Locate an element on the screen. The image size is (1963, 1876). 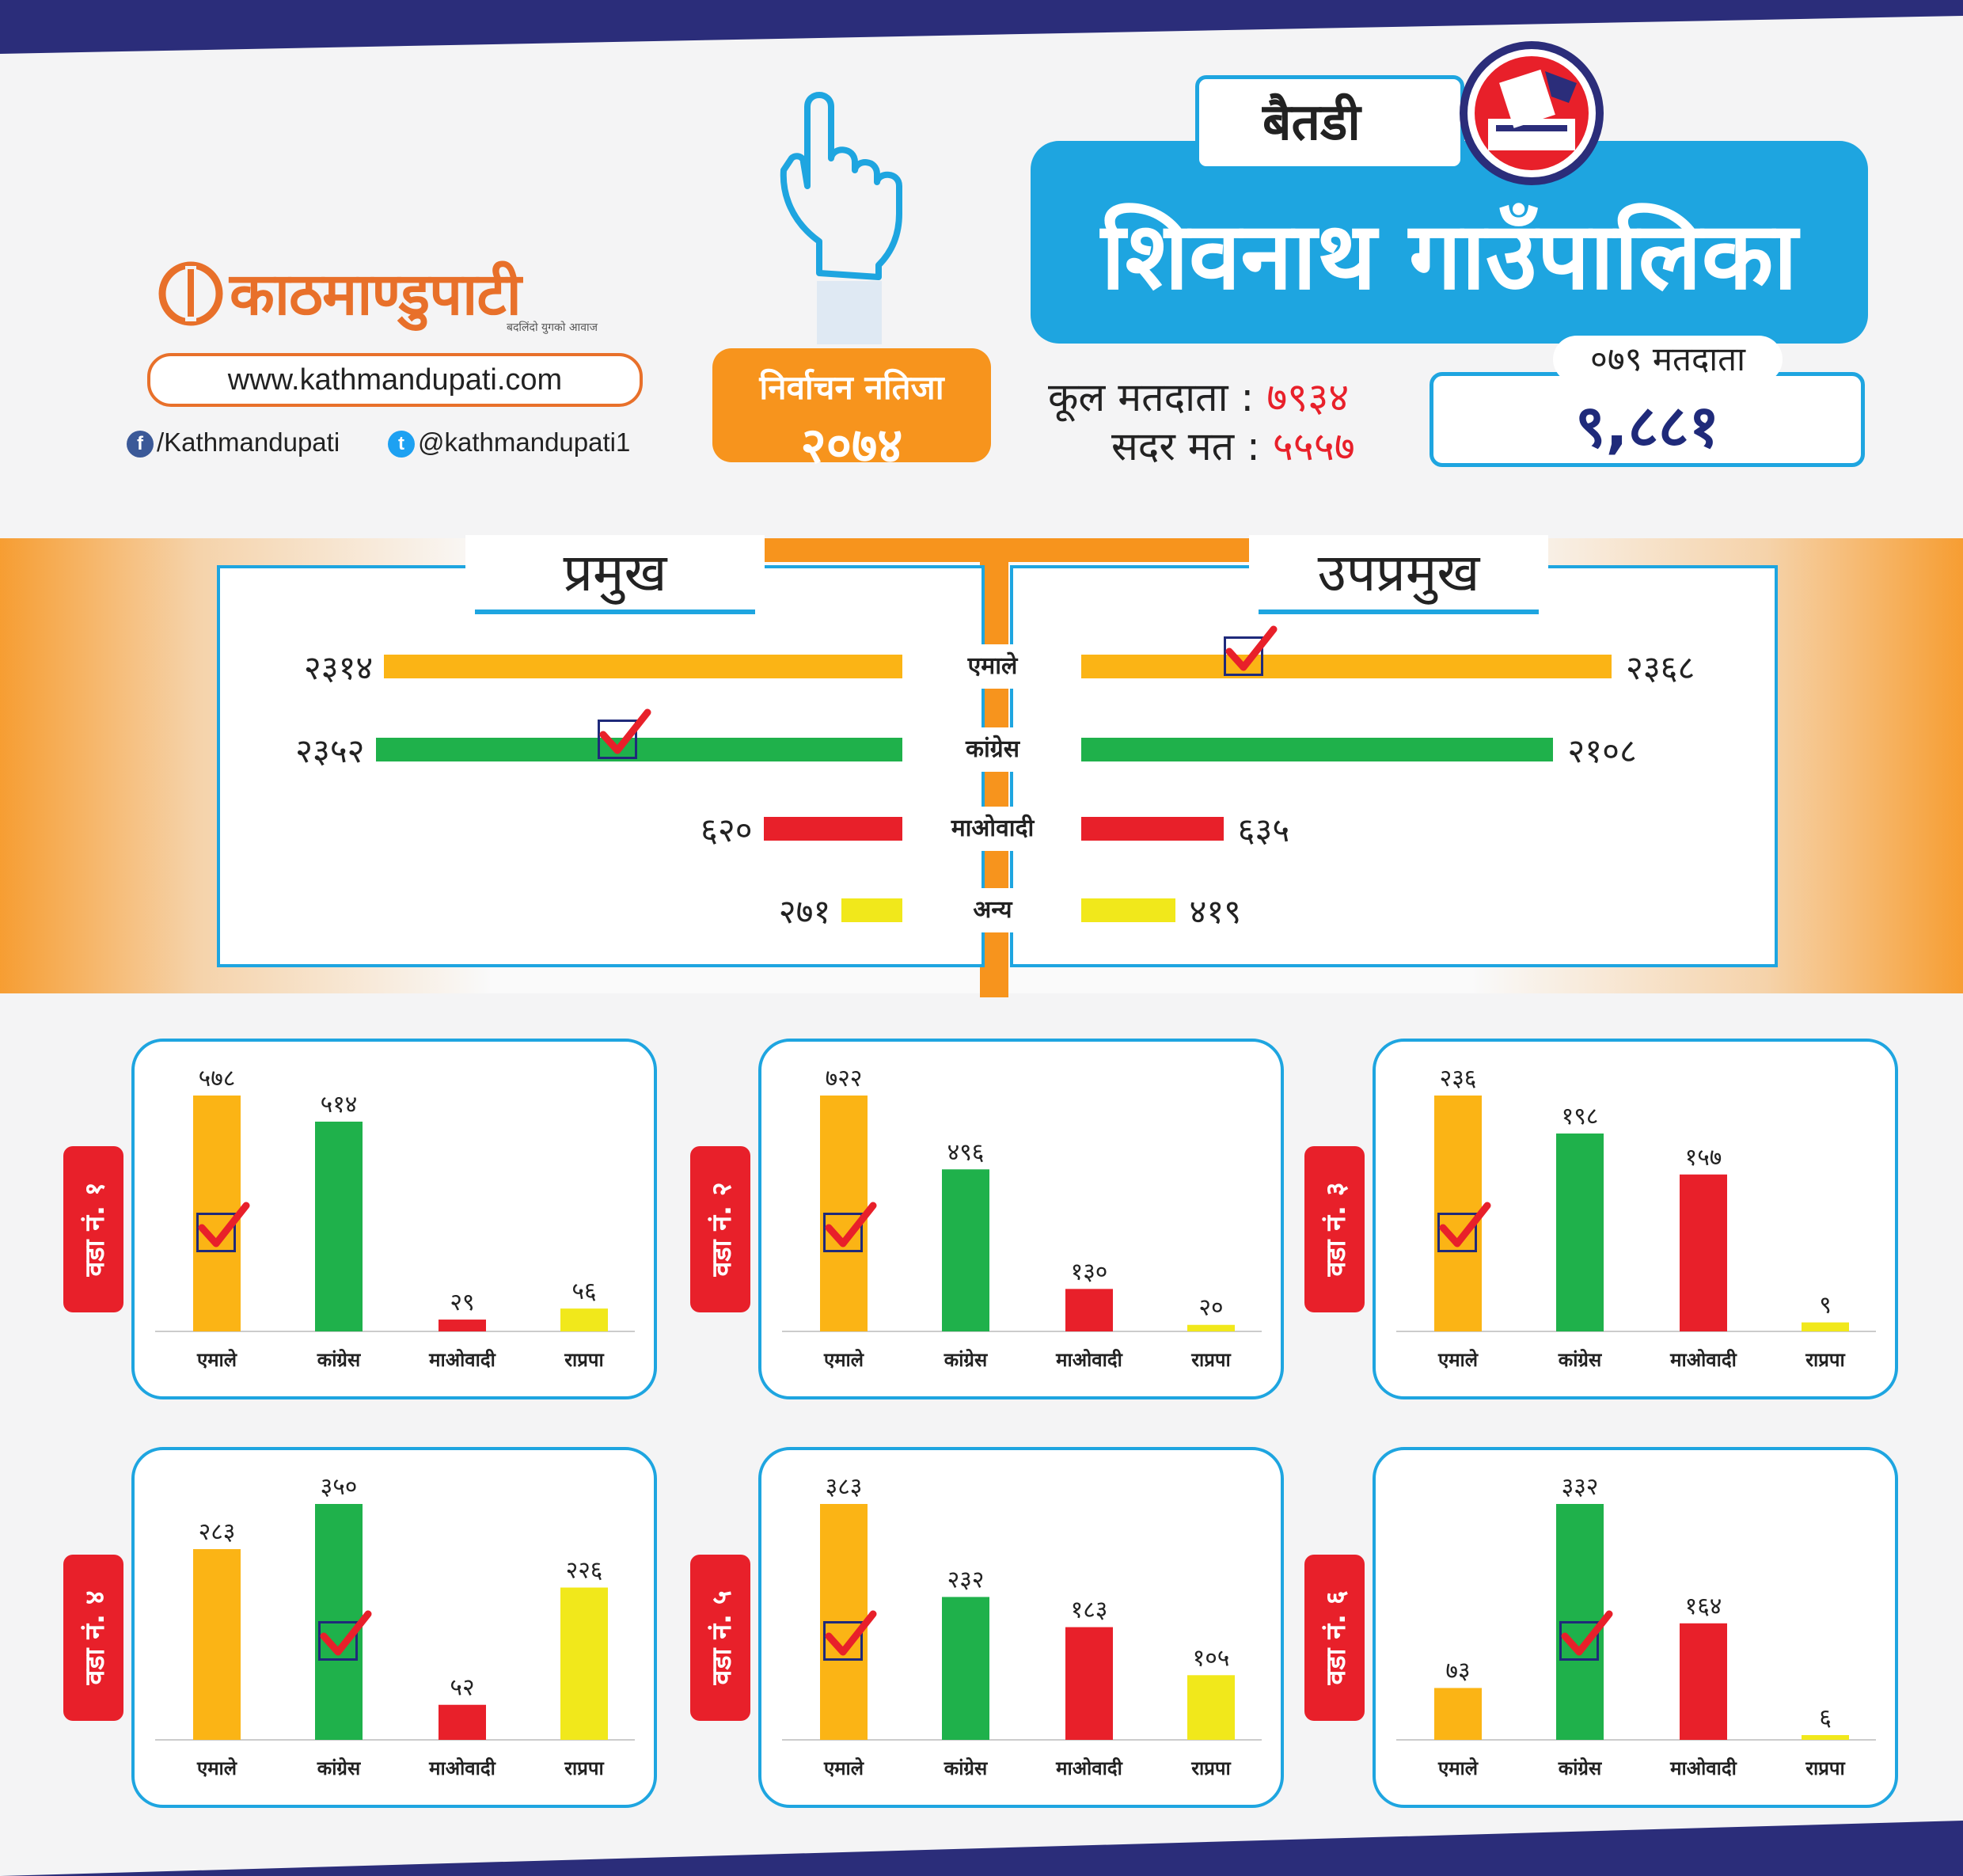
ward-title: वडा नं. ३ is located at coordinates (1336, 1229).